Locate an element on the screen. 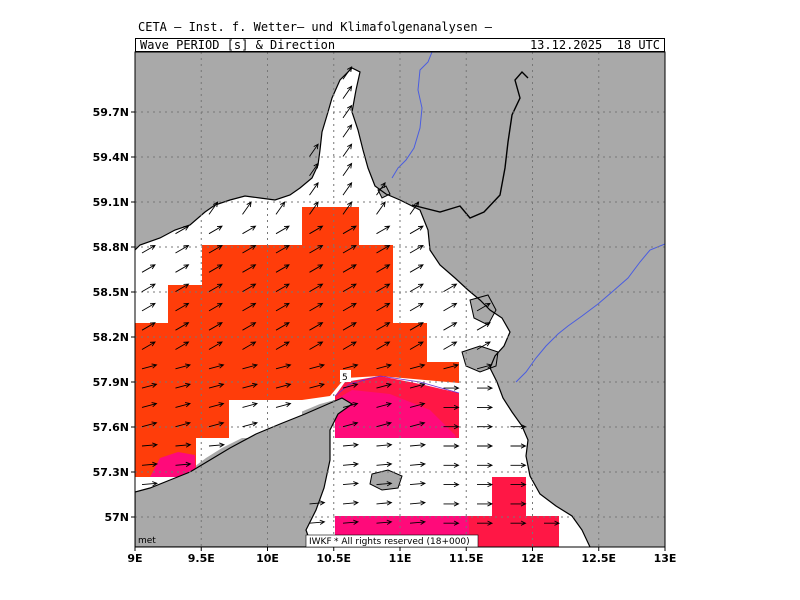  lon-tick-label: 9E is located at coordinates (134, 558).